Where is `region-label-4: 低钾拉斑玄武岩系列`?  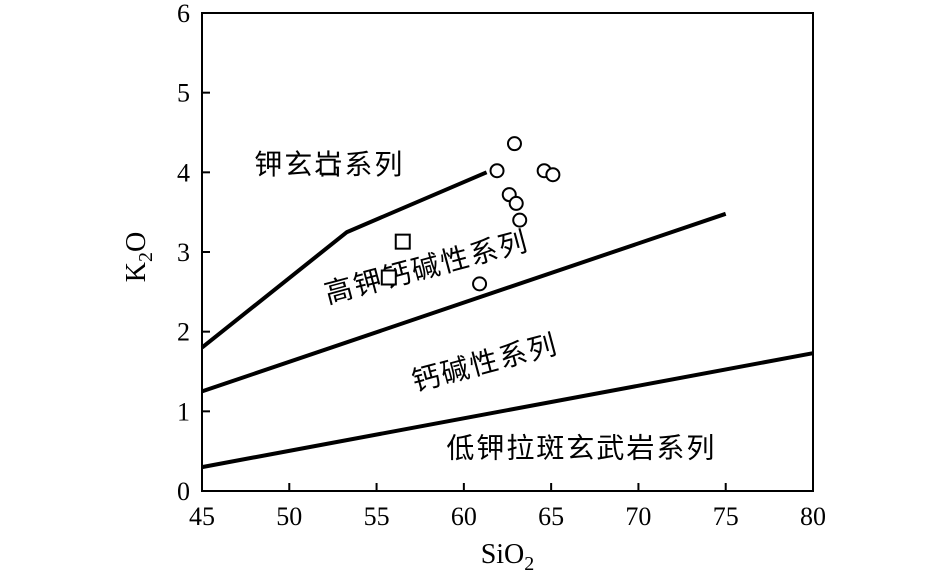 region-label-4: 低钾拉斑玄武岩系列 is located at coordinates (581, 449).